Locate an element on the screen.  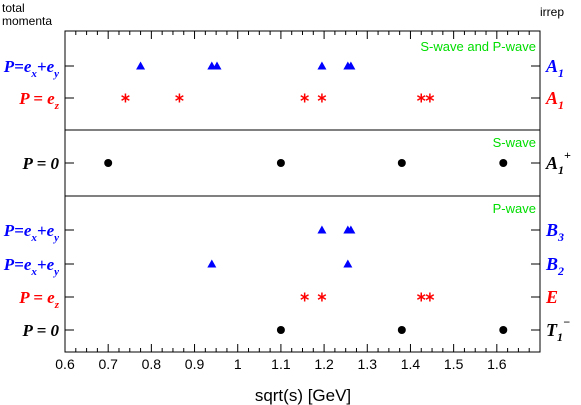
x-tick-label: 0.7 is located at coordinates (108, 364).